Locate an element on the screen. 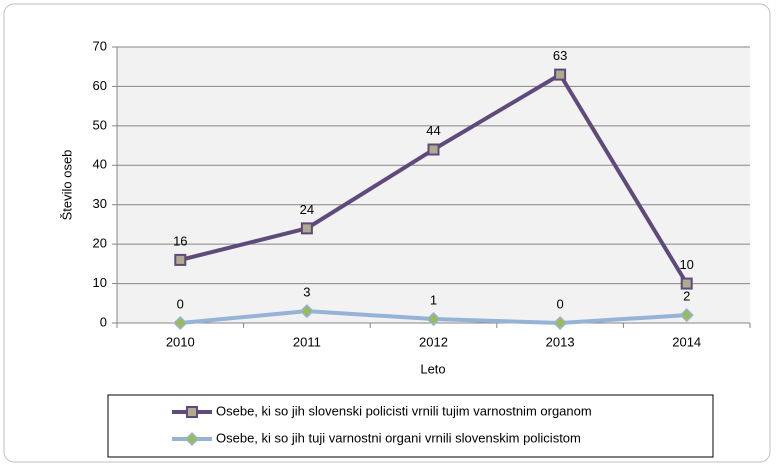 The image size is (776, 467). data-label: 2 is located at coordinates (686, 296).